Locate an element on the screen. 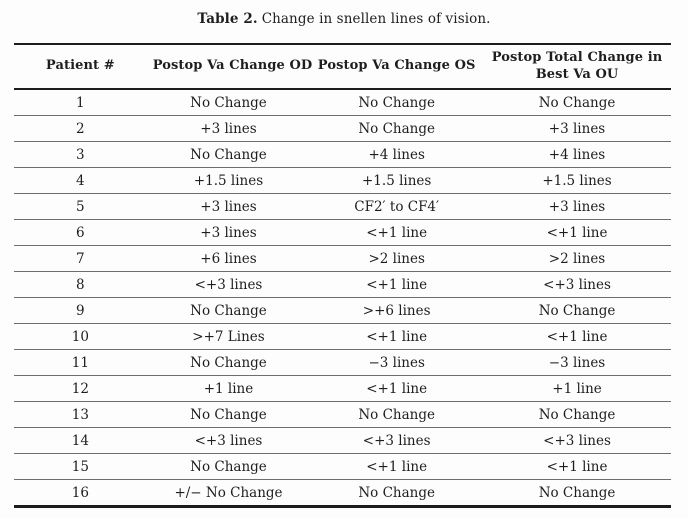 The width and height of the screenshot is (688, 518). table-row: 6 +3 lines <+1 line <+1 line is located at coordinates (342, 232).